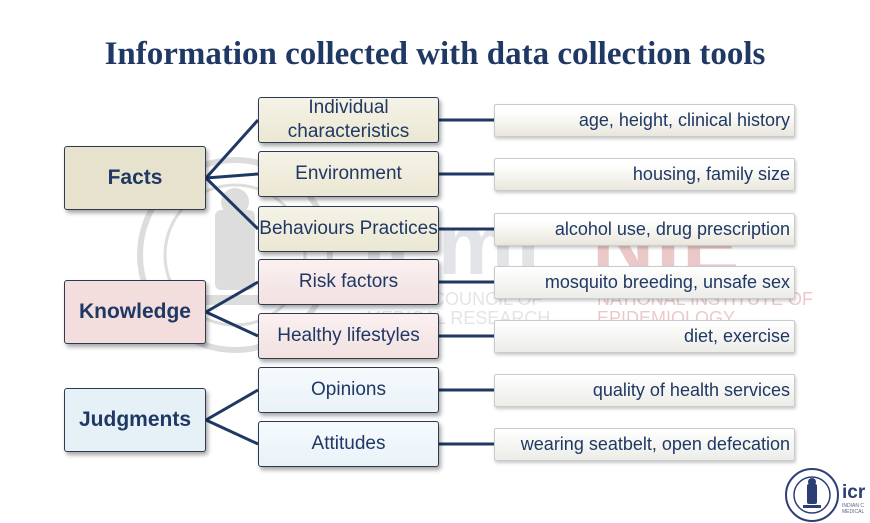  What do you see at coordinates (135, 420) in the screenshot?
I see `category-judgments: Judgments` at bounding box center [135, 420].